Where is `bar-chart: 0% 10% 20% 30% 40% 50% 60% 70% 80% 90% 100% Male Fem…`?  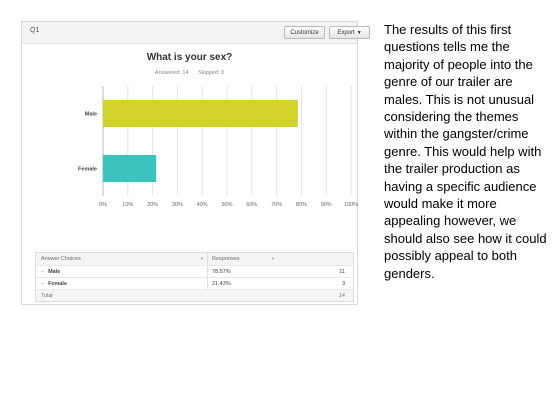 bar-chart: 0% 10% 20% 30% 40% 50% 60% 70% 80% 90% 100% Male Fem… is located at coordinates (218, 147).